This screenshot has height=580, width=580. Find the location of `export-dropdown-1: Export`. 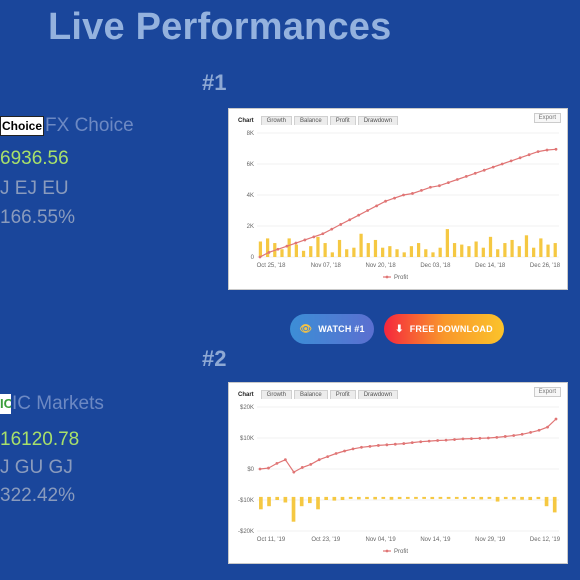

export-dropdown-1: Export is located at coordinates (547, 118).